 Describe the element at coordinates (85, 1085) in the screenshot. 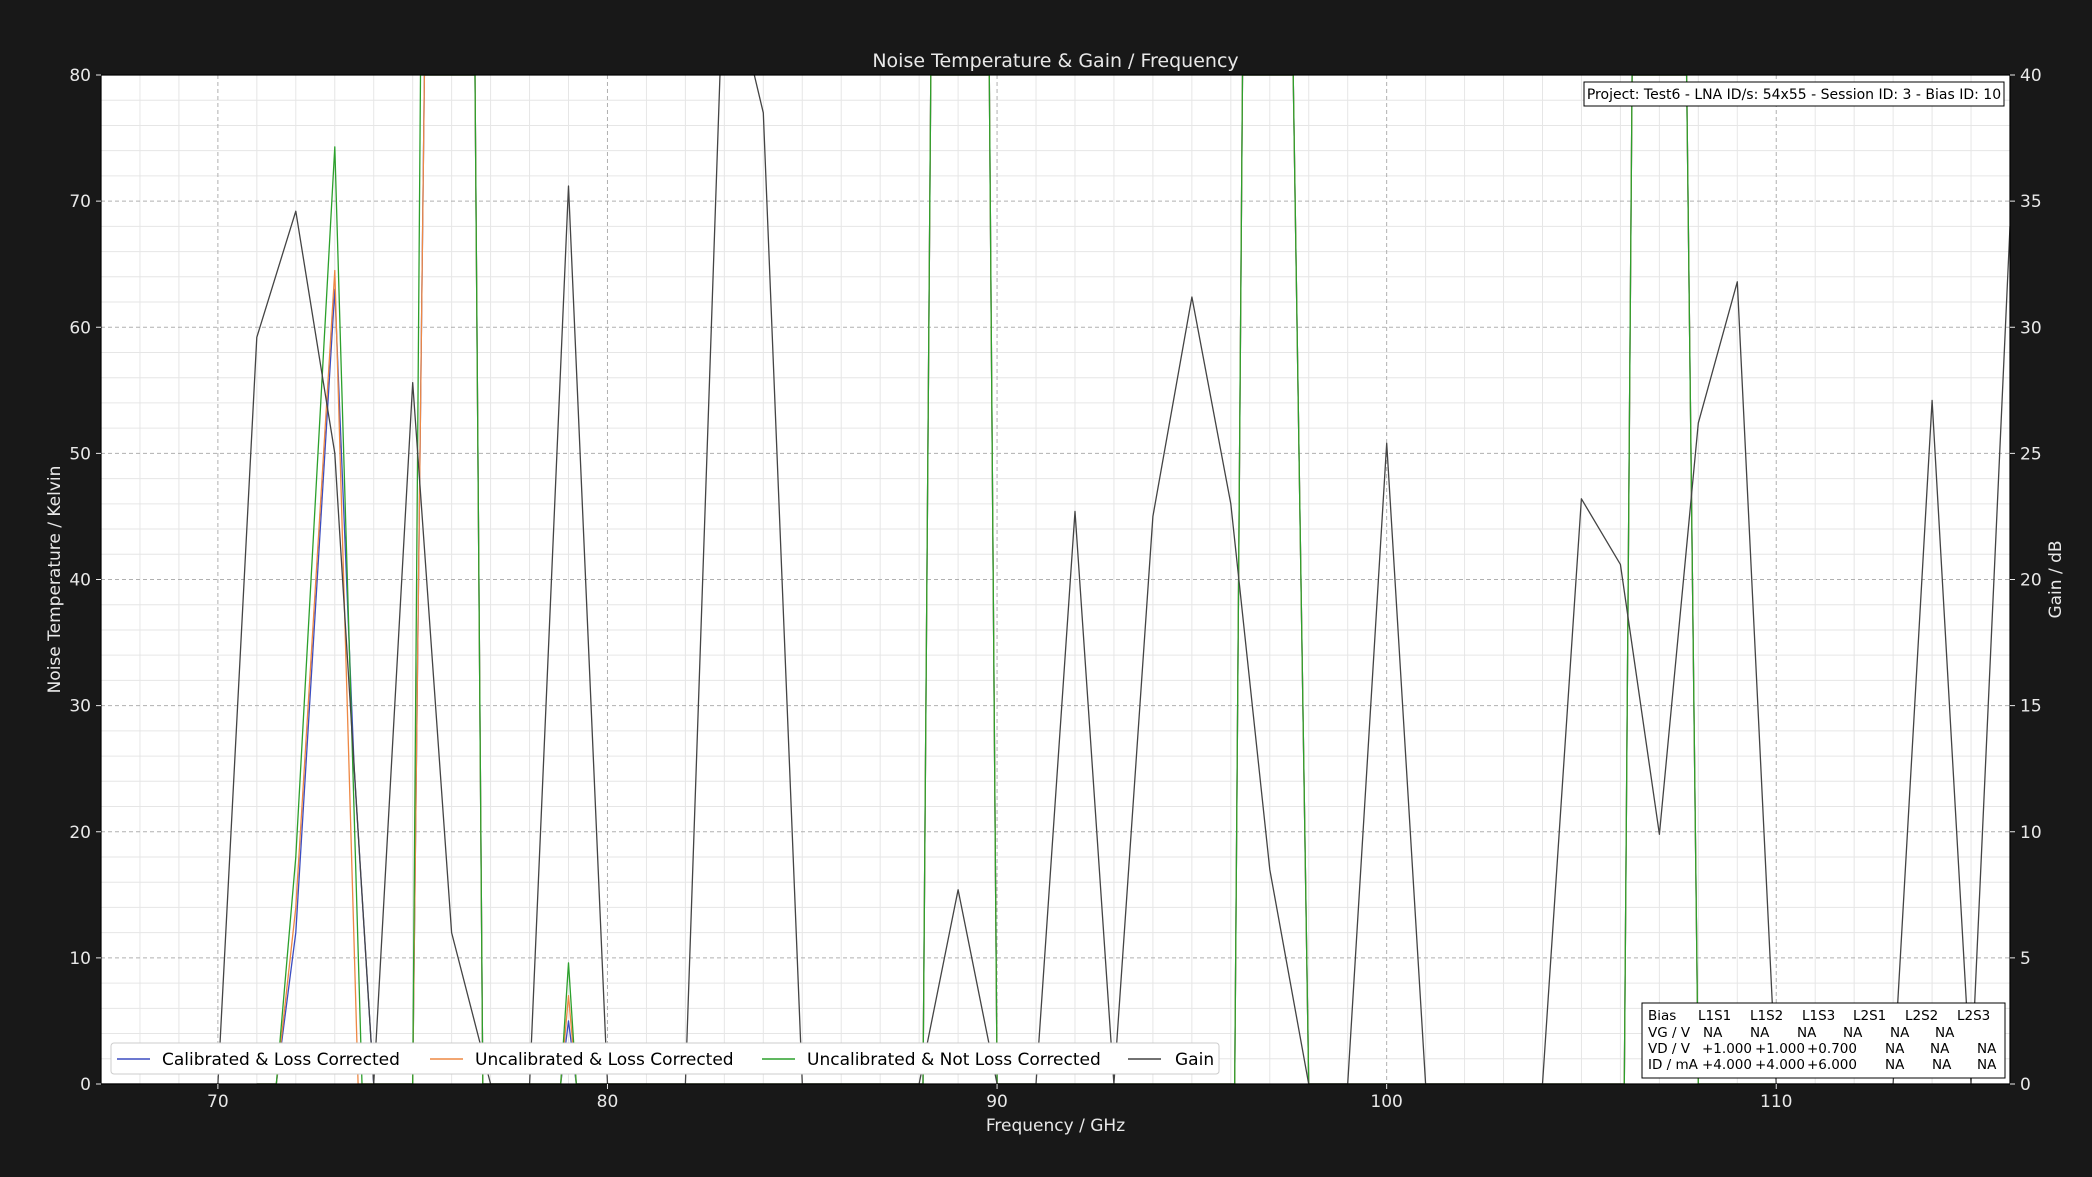

I see `y-tick-label: 0` at that location.